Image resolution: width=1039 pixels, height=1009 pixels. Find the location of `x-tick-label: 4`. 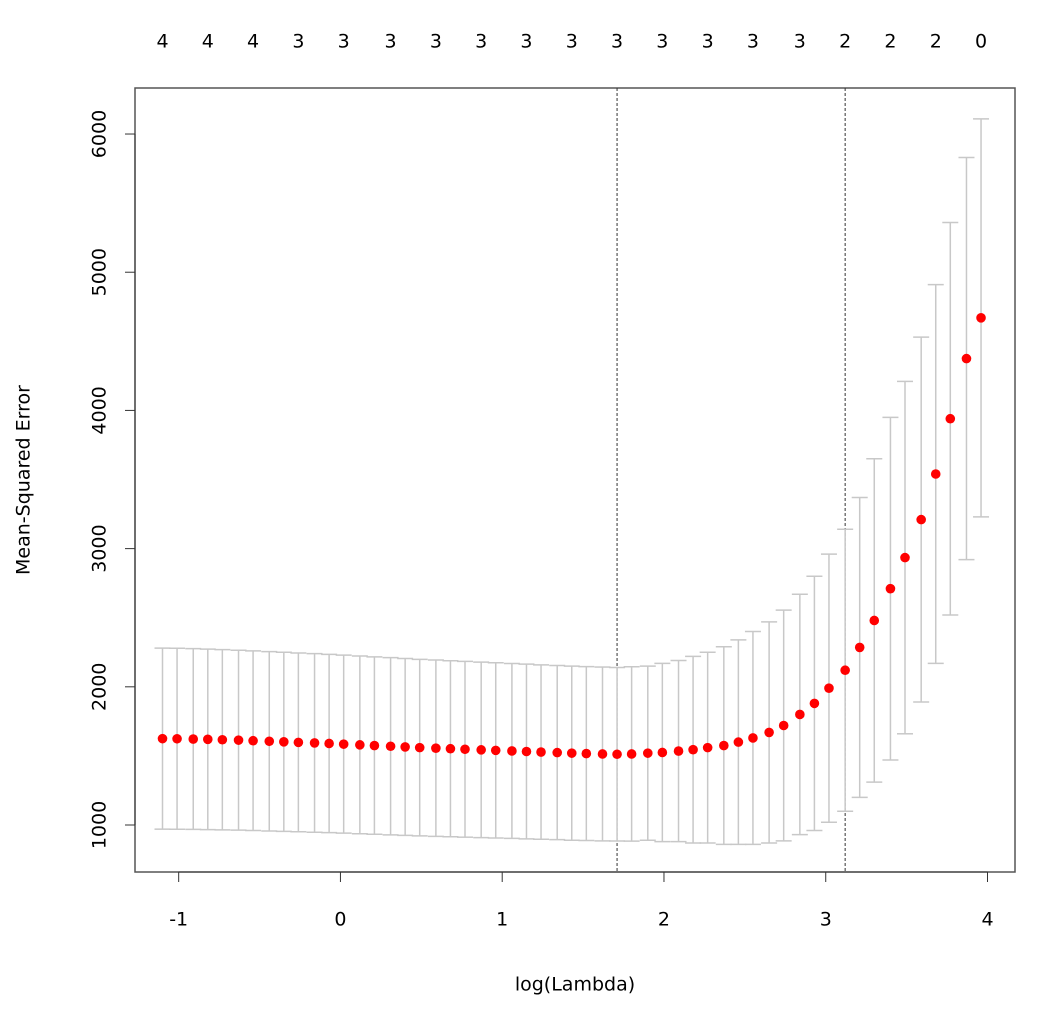

x-tick-label: 4 is located at coordinates (987, 920).